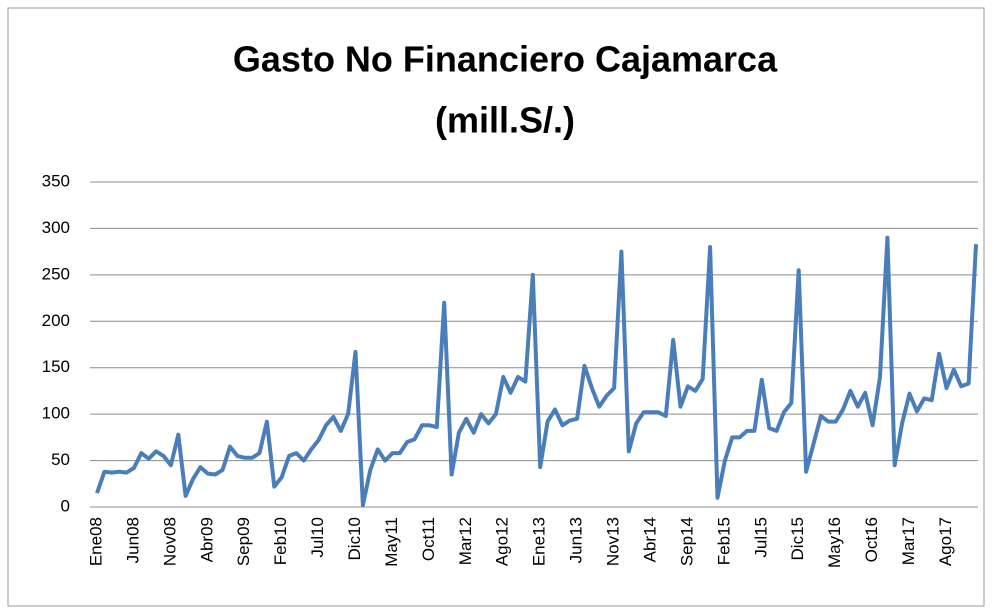 Image resolution: width=994 pixels, height=610 pixels. What do you see at coordinates (317, 537) in the screenshot?
I see `x-tick-label: Jul10` at bounding box center [317, 537].